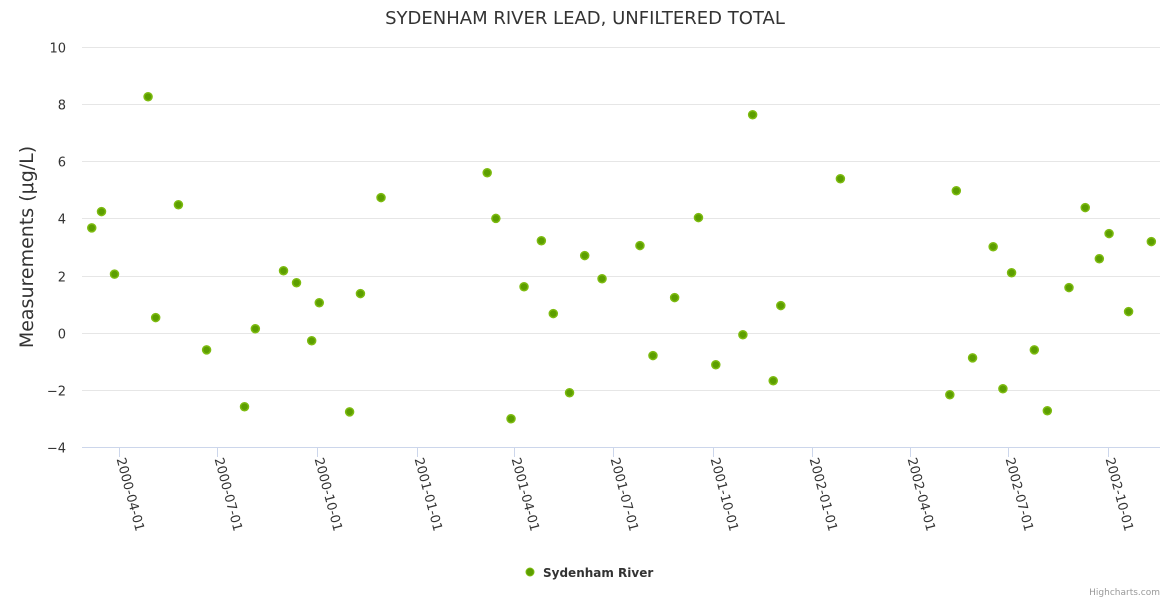 The height and width of the screenshot is (604, 1170). I want to click on y-tick-label: 2, so click(62, 278).